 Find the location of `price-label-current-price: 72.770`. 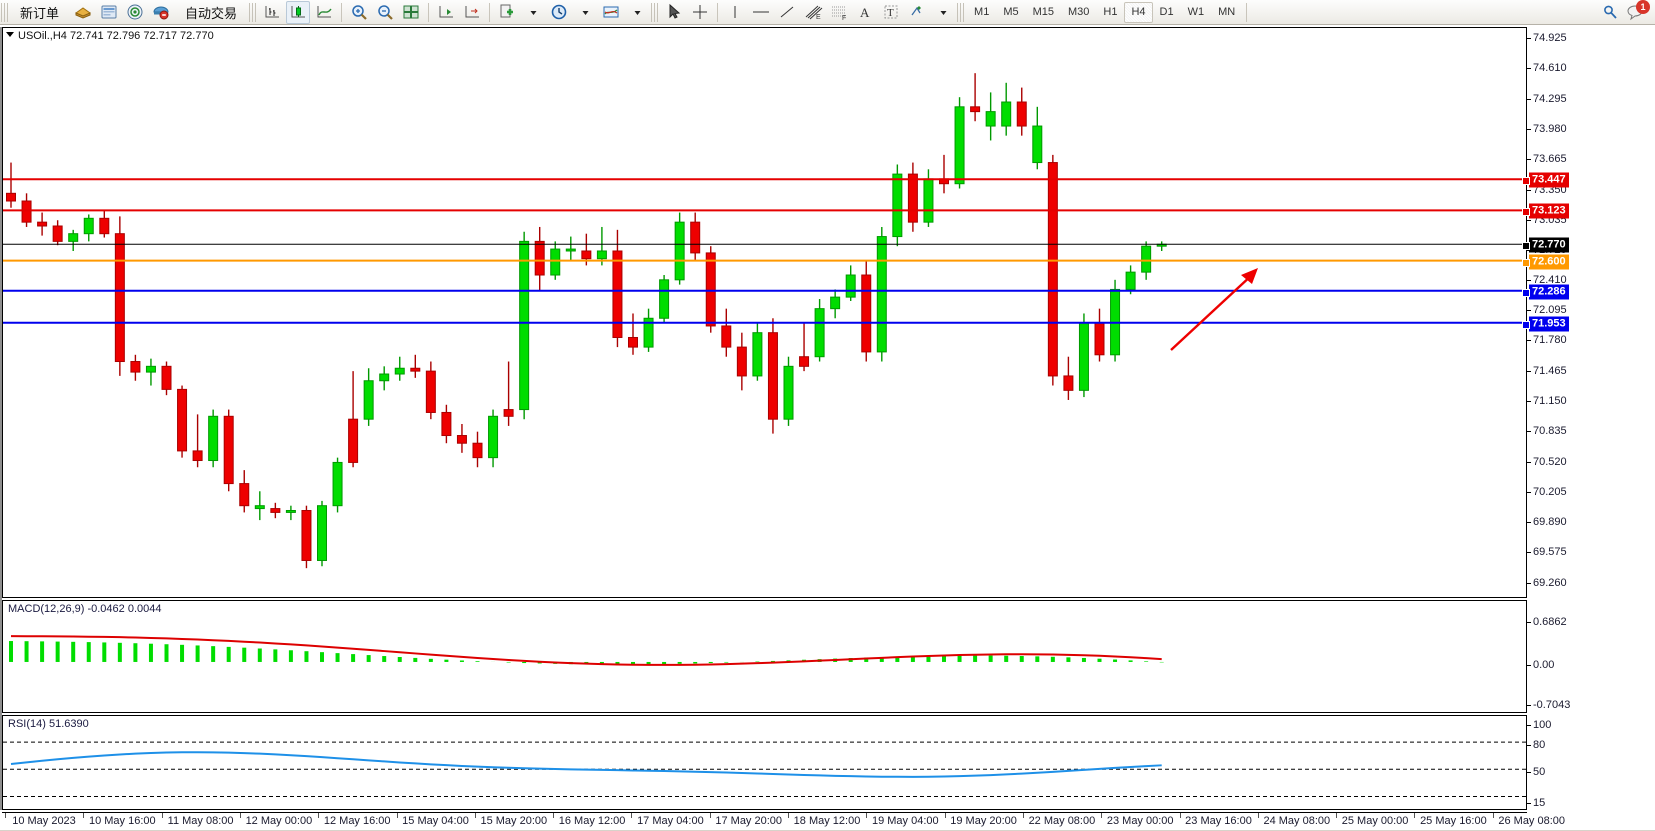

price-label-current-price: 72.770 is located at coordinates (1549, 245).